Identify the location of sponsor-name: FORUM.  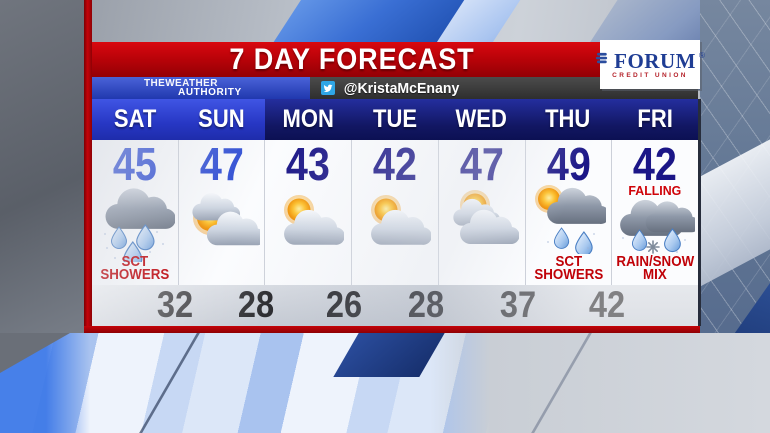
(655, 60).